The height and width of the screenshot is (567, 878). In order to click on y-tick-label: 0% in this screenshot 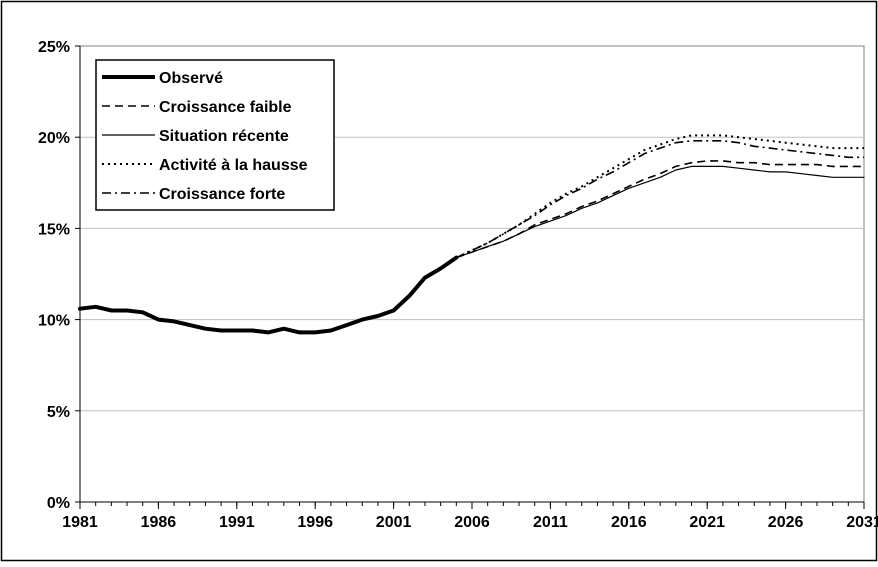, I will do `click(58, 503)`.